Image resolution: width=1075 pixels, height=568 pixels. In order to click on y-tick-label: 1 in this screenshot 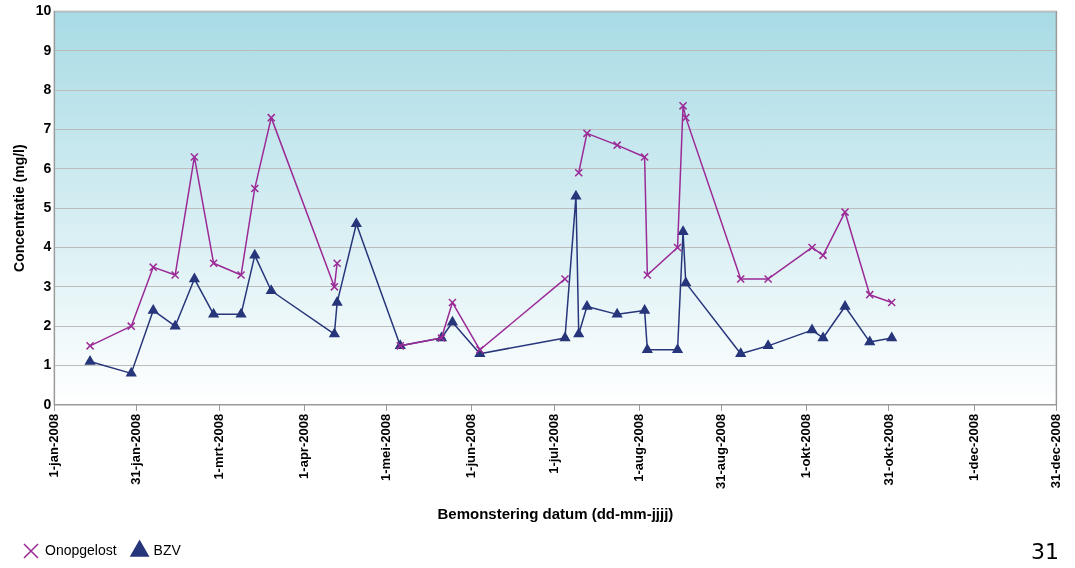, I will do `click(47, 364)`.